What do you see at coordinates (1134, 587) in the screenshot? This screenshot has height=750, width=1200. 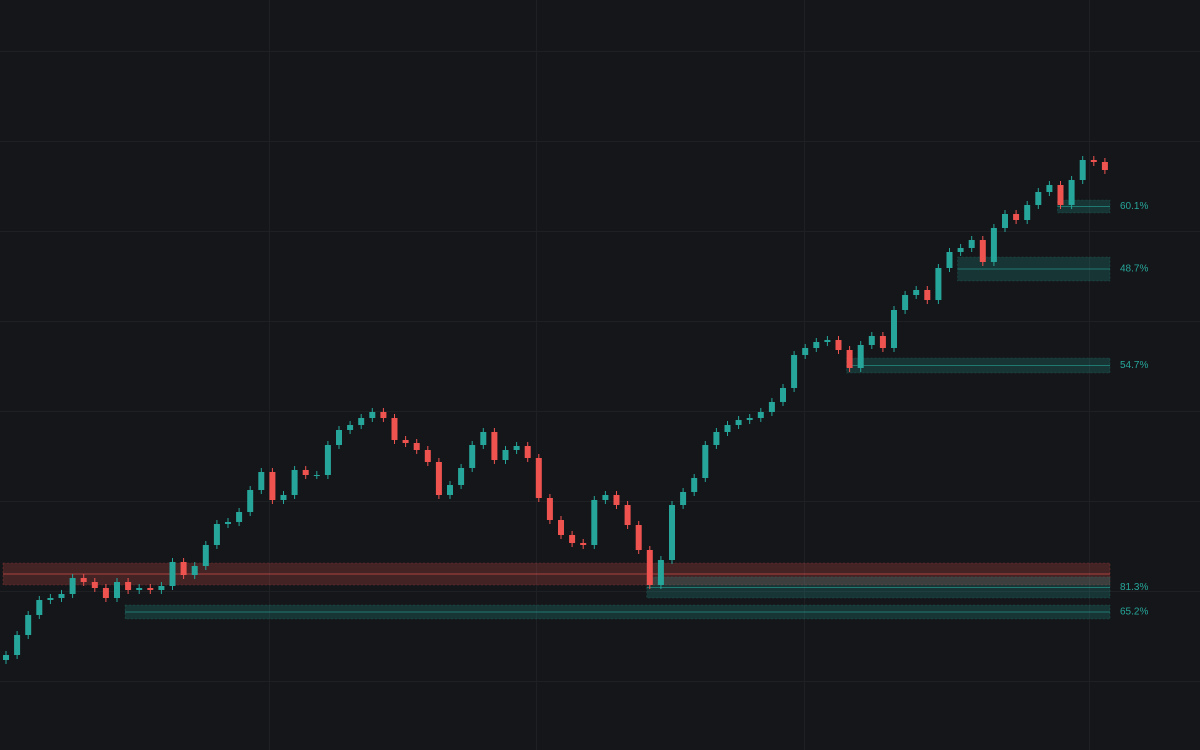 I see `zone-label: 81.3%` at bounding box center [1134, 587].